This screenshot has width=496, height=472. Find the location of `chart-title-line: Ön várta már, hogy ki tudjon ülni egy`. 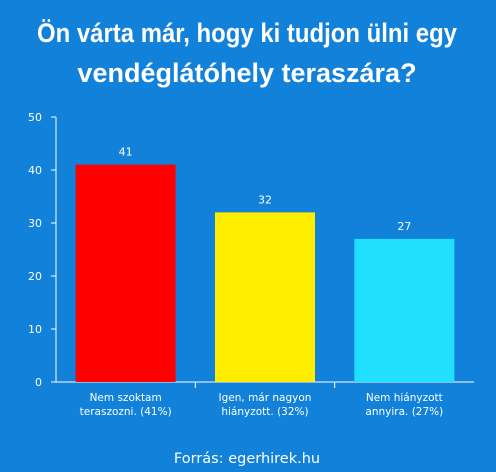

chart-title-line: Ön várta már, hogy ki tudjon ülni egy is located at coordinates (247, 33).